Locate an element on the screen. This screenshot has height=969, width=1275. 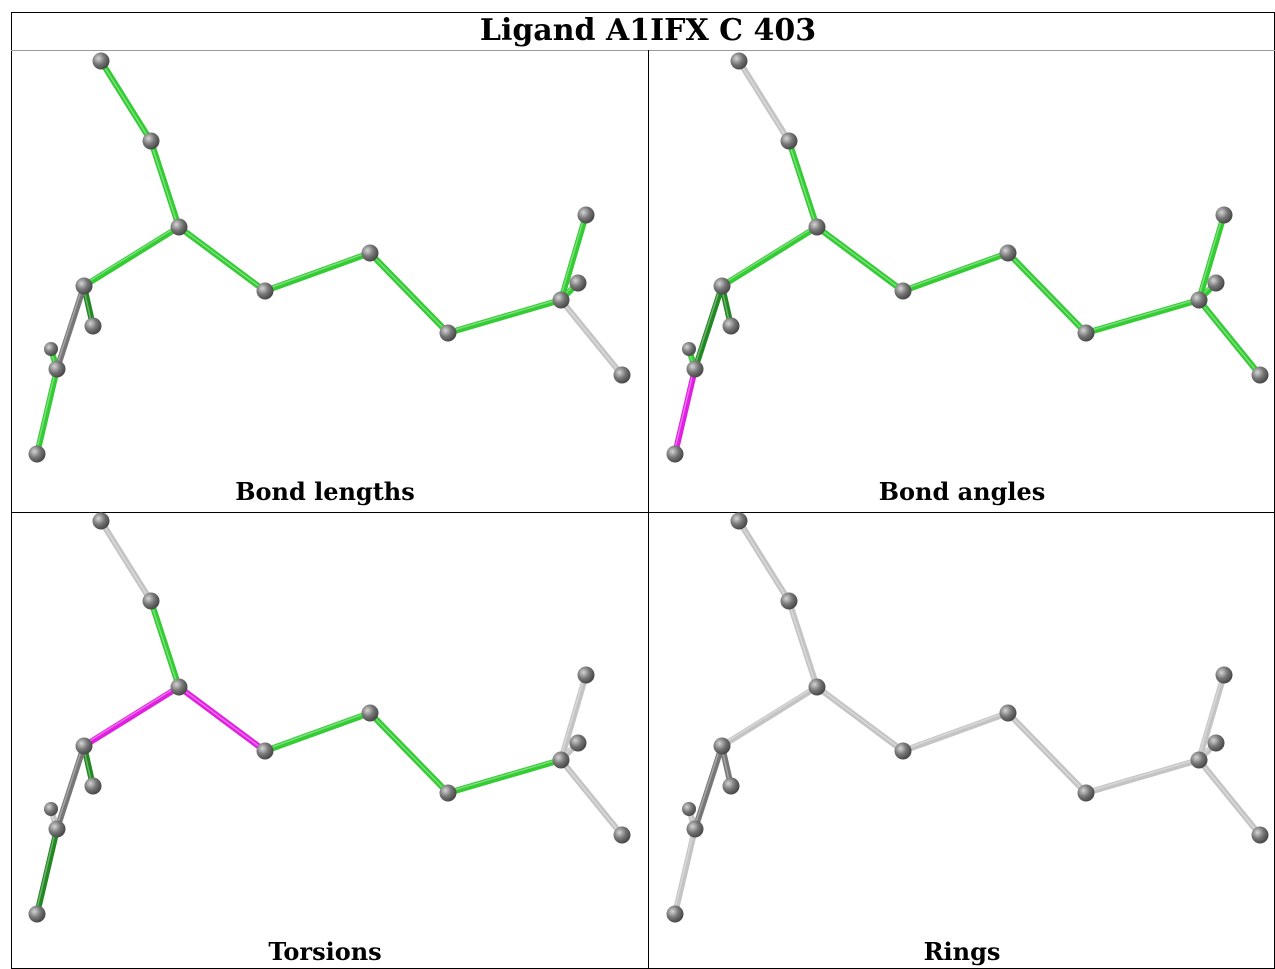
panel-label-rings: Rings is located at coordinates (962, 951).